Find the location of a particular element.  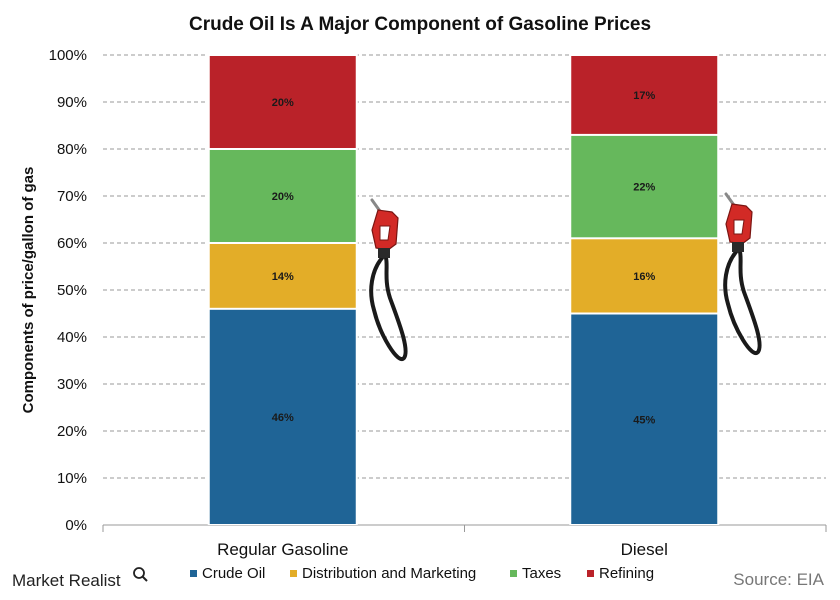

legend-entry: Crude Oil is located at coordinates (233, 573).